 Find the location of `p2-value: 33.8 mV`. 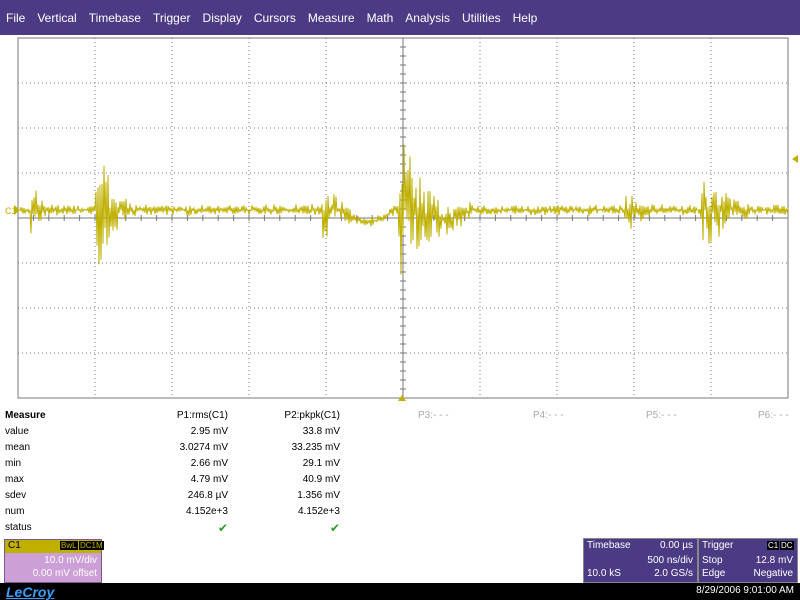

p2-value: 33.8 mV is located at coordinates (321, 431).